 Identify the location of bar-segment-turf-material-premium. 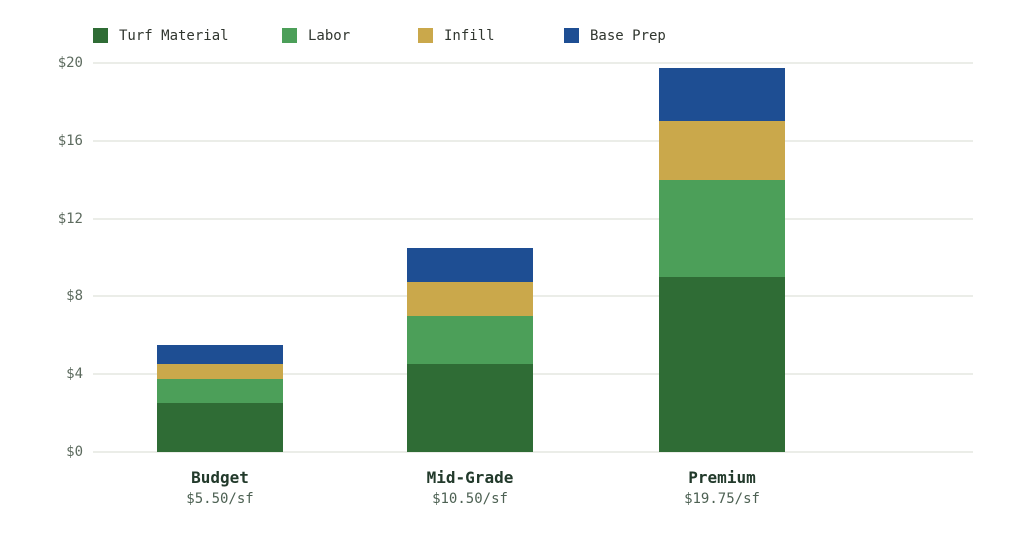
(722, 364).